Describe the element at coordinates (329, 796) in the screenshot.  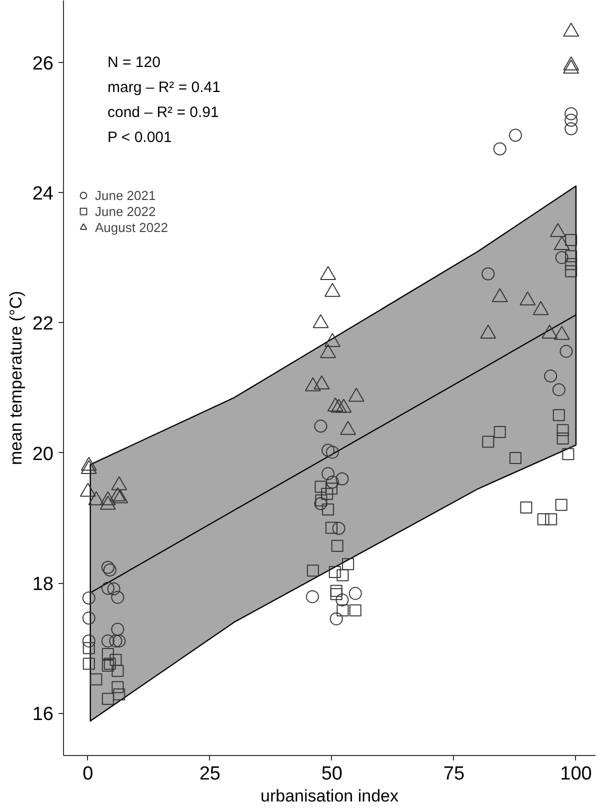
I see `x-axis-title: urbanisation index` at that location.